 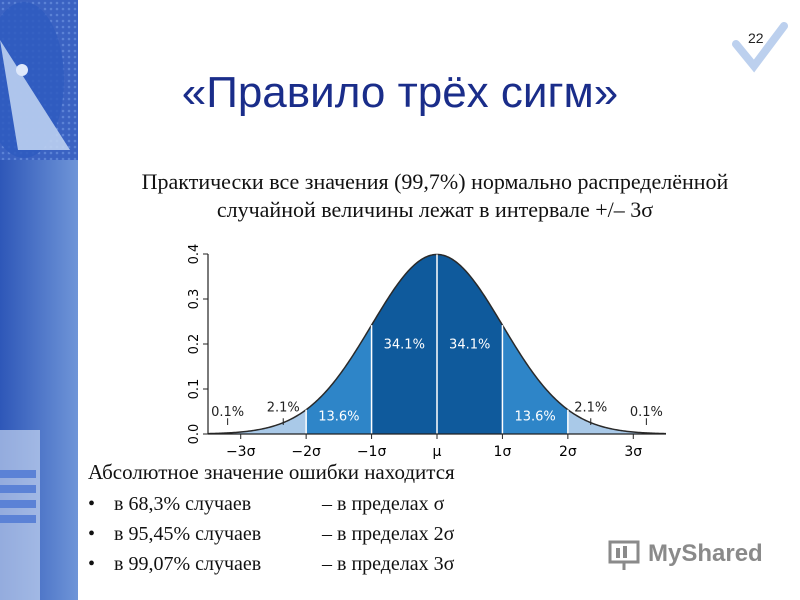 I want to click on check-icon, so click(x=760, y=47).